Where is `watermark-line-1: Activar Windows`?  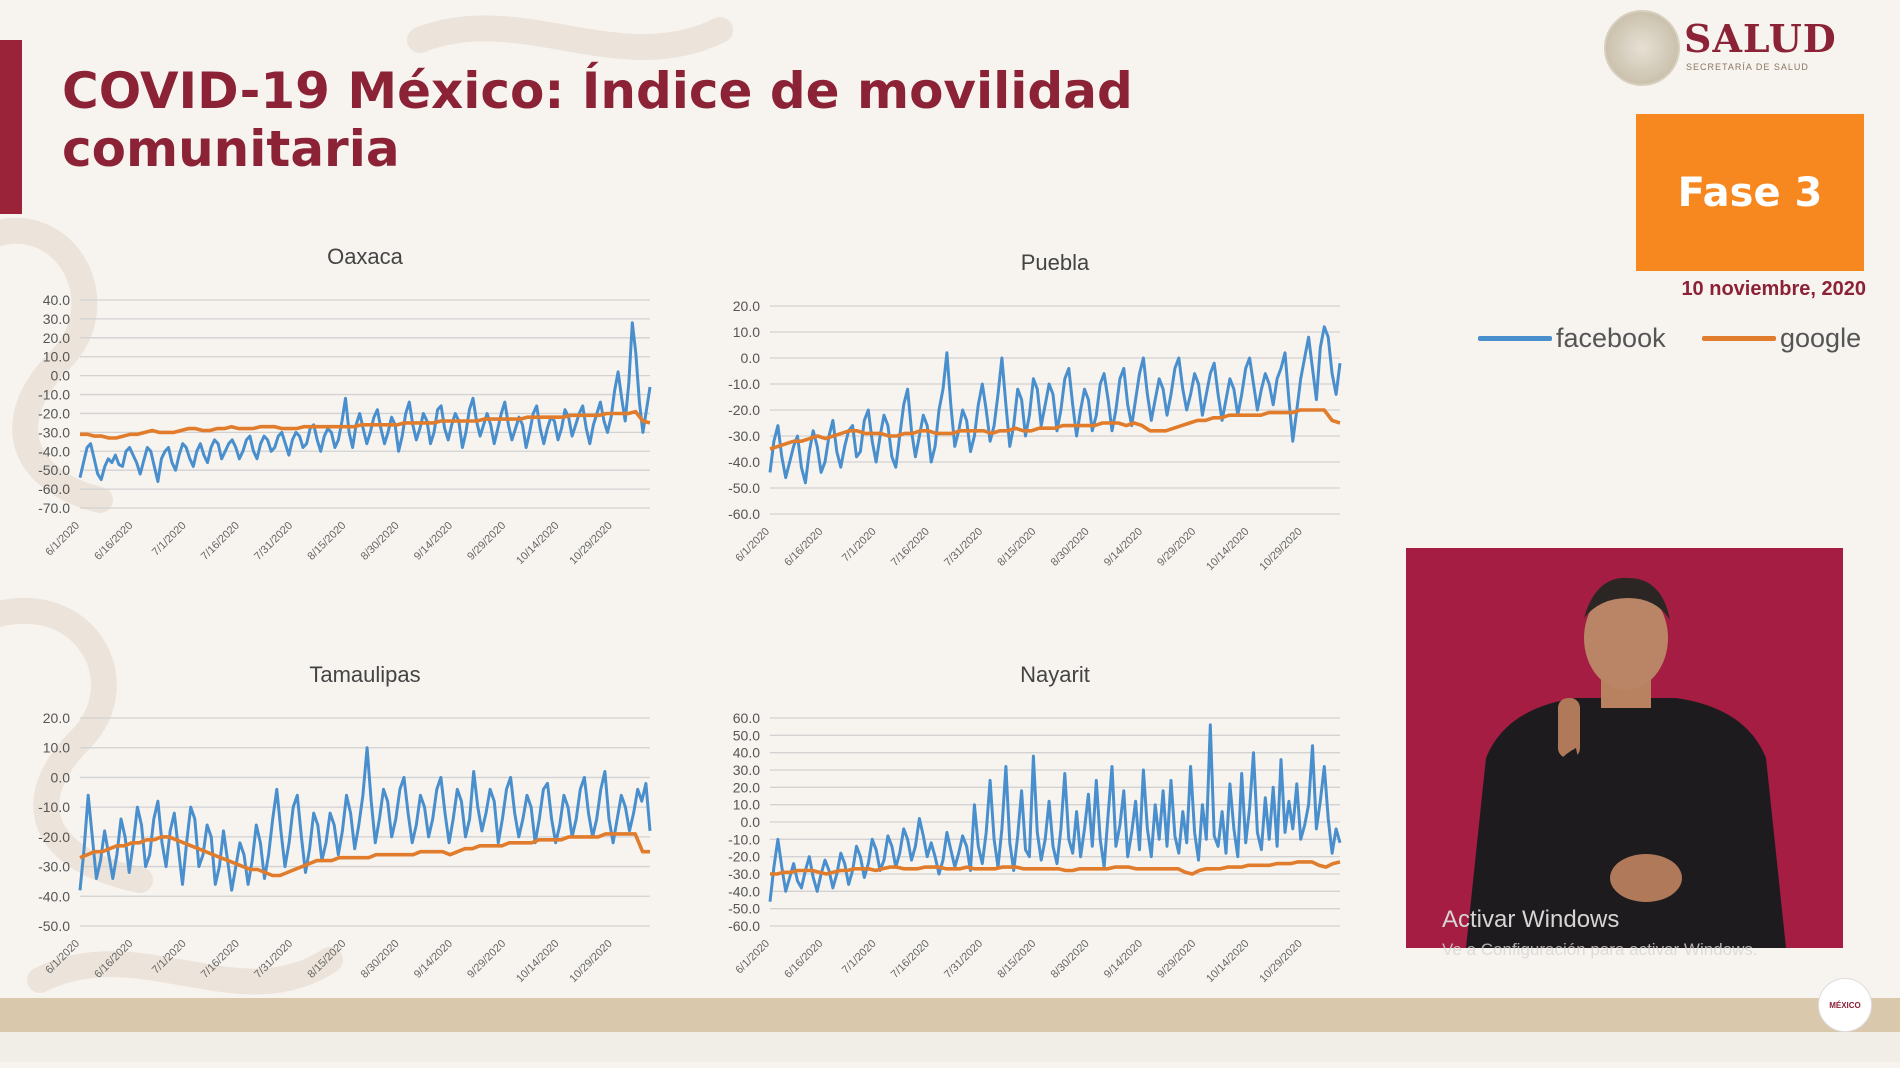 watermark-line-1: Activar Windows is located at coordinates (1531, 919).